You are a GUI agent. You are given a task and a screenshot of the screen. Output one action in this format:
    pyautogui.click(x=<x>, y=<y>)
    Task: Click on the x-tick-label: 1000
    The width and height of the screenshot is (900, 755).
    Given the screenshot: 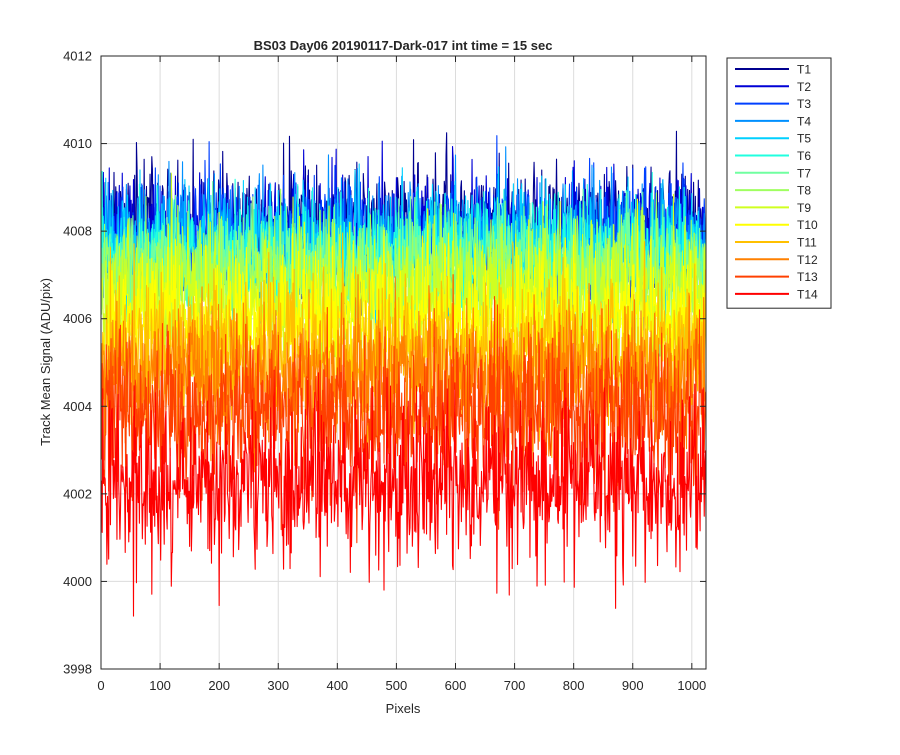 What is the action you would take?
    pyautogui.click(x=691, y=685)
    